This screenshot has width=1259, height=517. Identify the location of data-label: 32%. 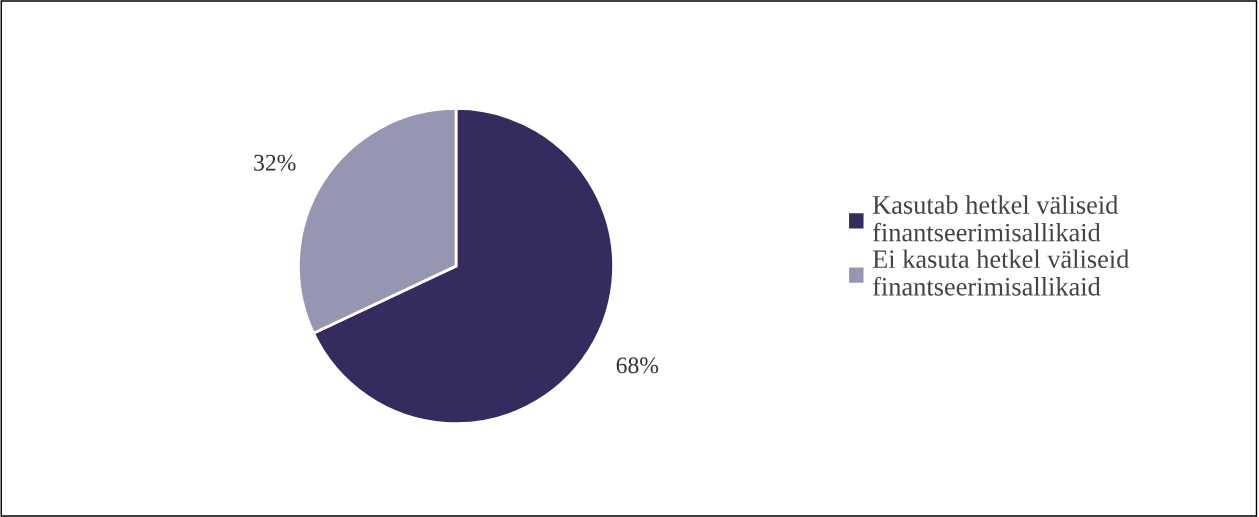
(275, 162).